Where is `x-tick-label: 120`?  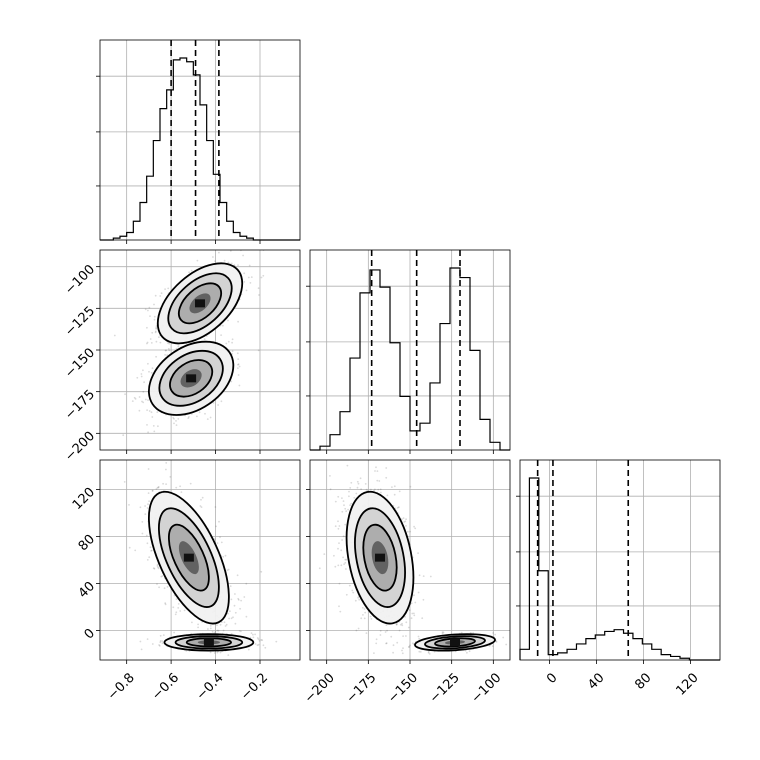 x-tick-label: 120 is located at coordinates (688, 684).